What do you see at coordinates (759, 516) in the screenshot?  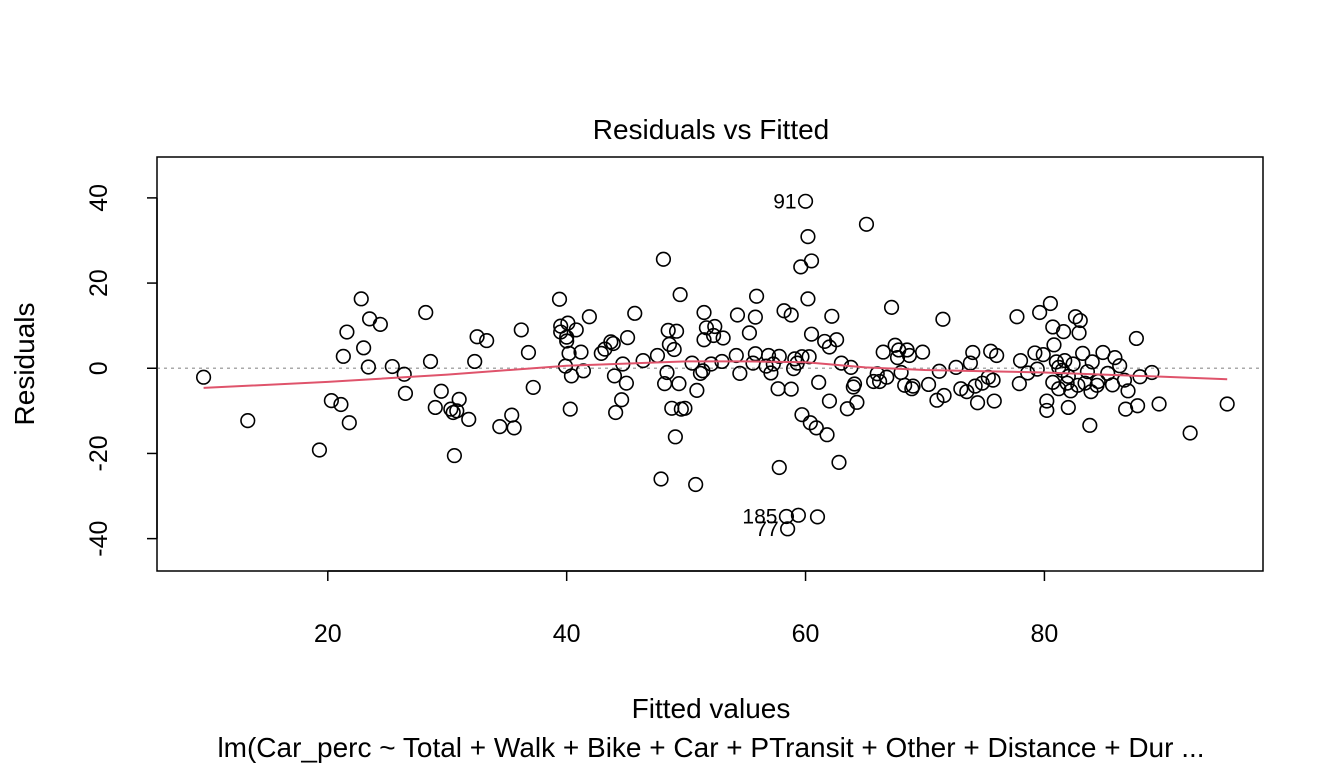 I see `outlier-label: 185` at bounding box center [759, 516].